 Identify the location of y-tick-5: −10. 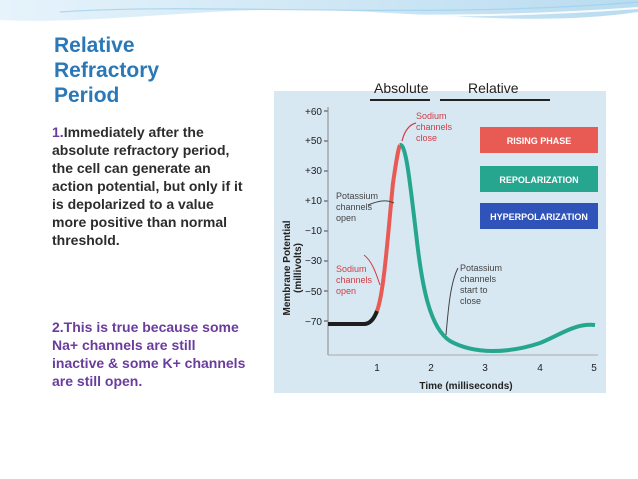
(313, 231).